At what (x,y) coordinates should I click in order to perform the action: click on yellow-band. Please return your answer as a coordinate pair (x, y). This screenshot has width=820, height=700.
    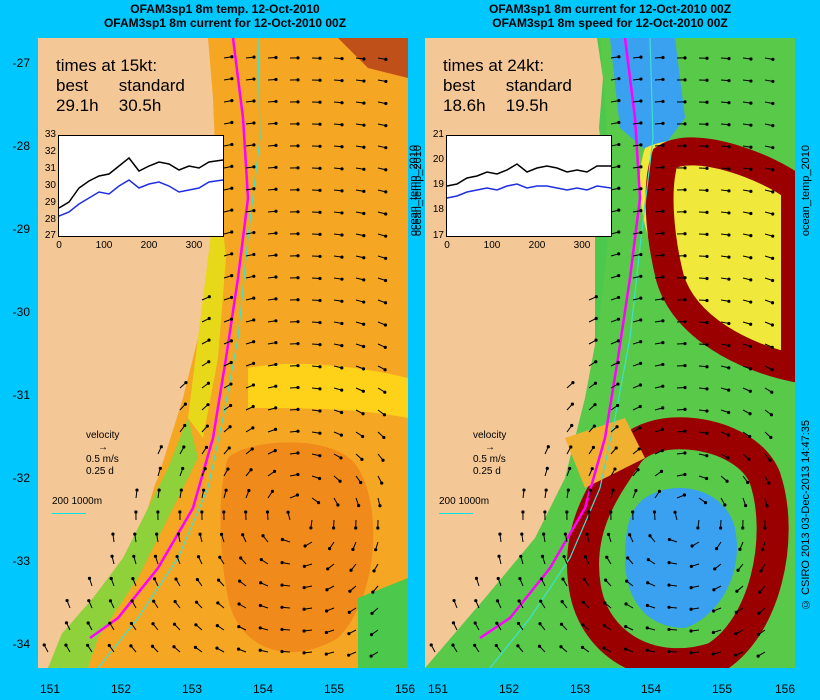
    Looking at the image, I should click on (328, 390).